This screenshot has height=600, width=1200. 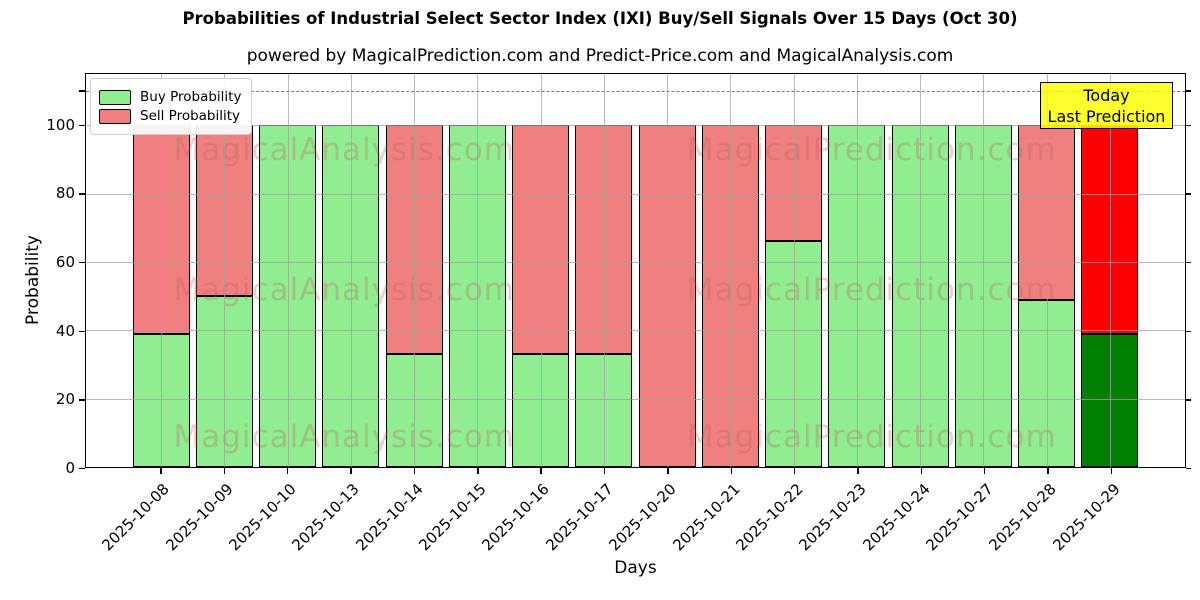 What do you see at coordinates (1106, 105) in the screenshot?
I see `today-annotation: Today Last Prediction` at bounding box center [1106, 105].